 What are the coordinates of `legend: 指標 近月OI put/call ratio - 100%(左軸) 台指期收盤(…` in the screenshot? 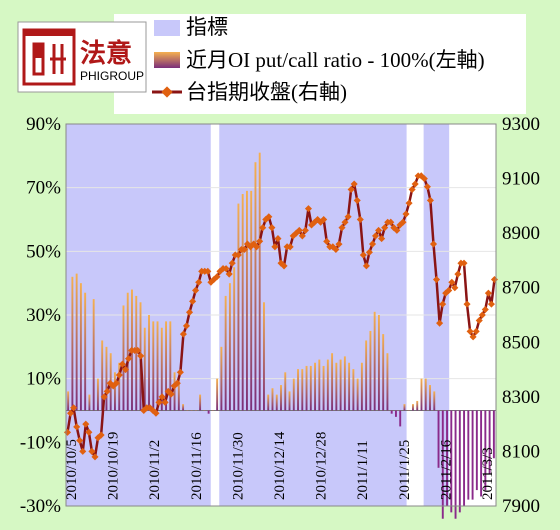 It's located at (320, 64).